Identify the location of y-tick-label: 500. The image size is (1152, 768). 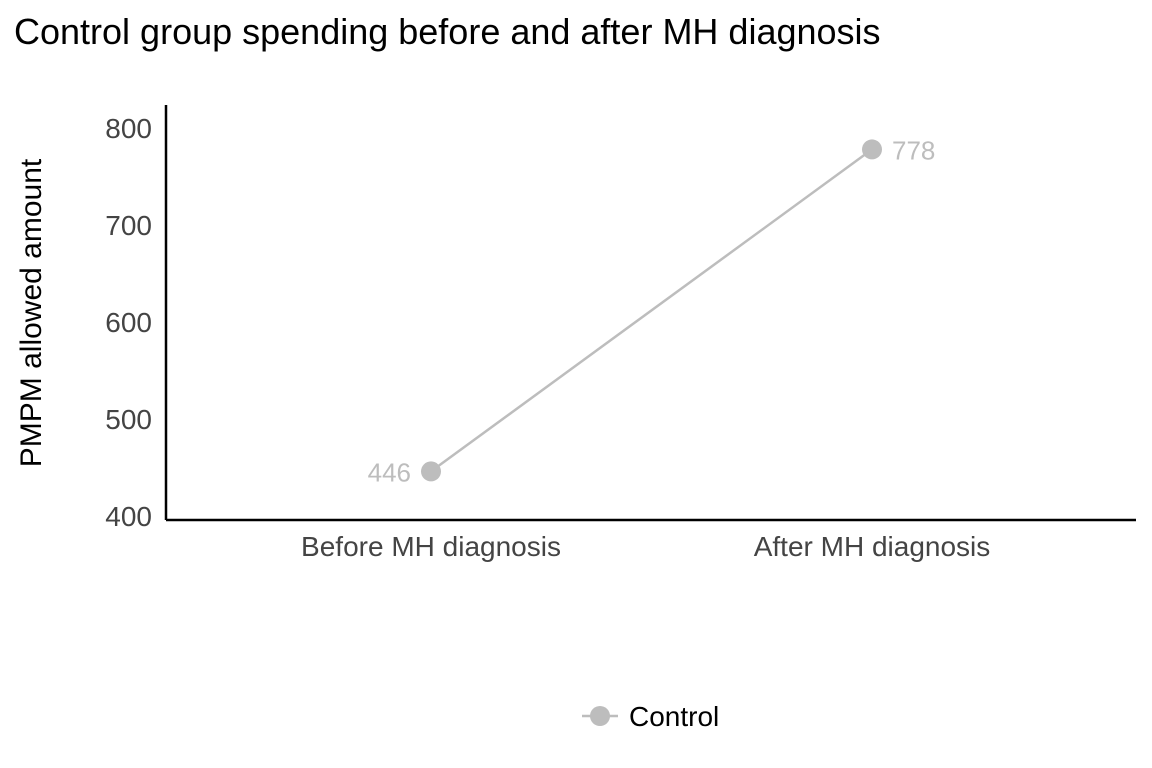
(128, 419).